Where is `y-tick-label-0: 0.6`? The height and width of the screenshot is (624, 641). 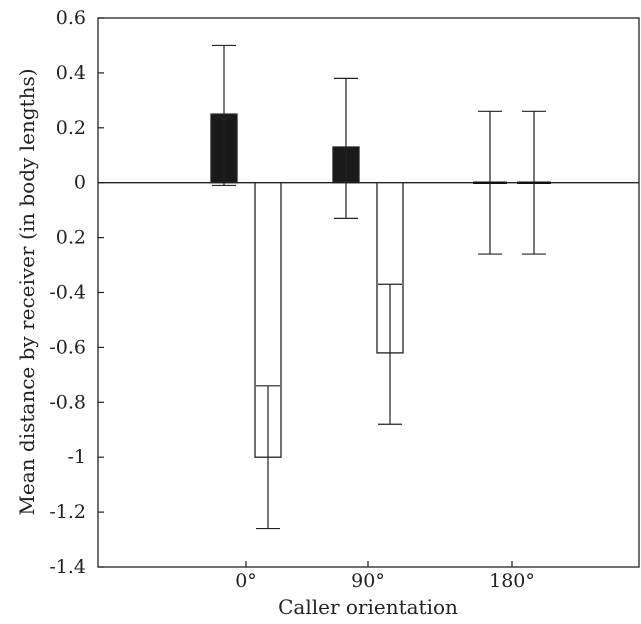
y-tick-label-0: 0.6 is located at coordinates (71, 18).